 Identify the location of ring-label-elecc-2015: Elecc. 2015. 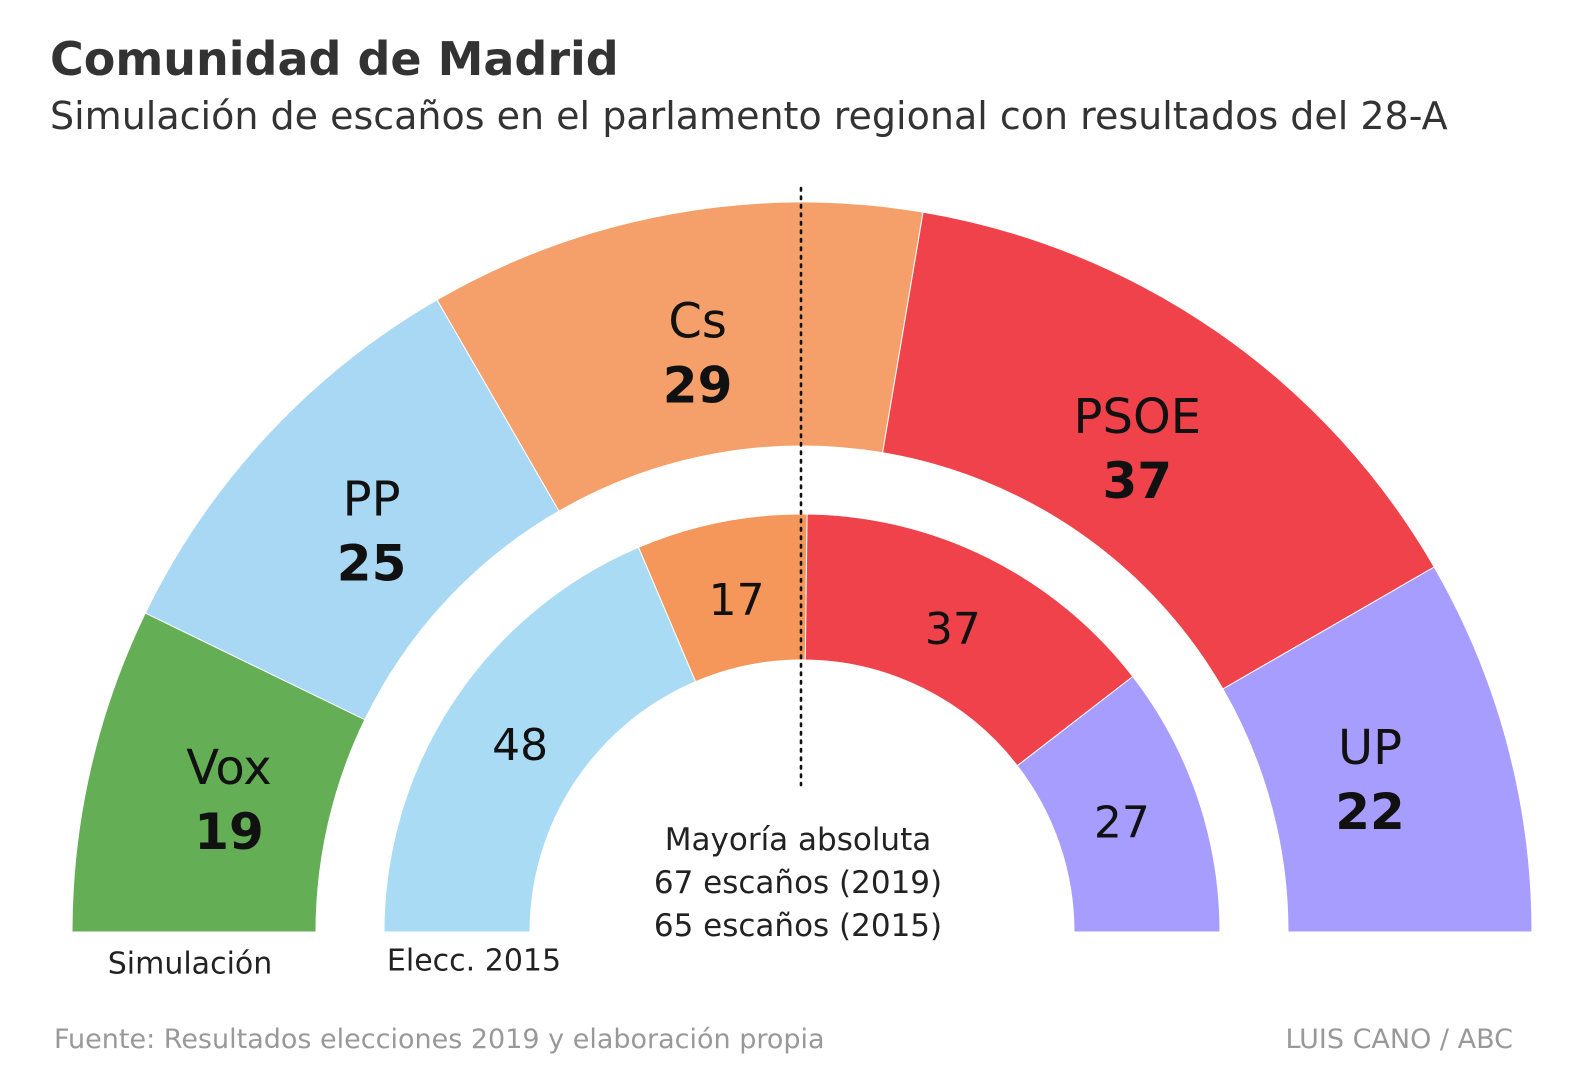
(474, 961).